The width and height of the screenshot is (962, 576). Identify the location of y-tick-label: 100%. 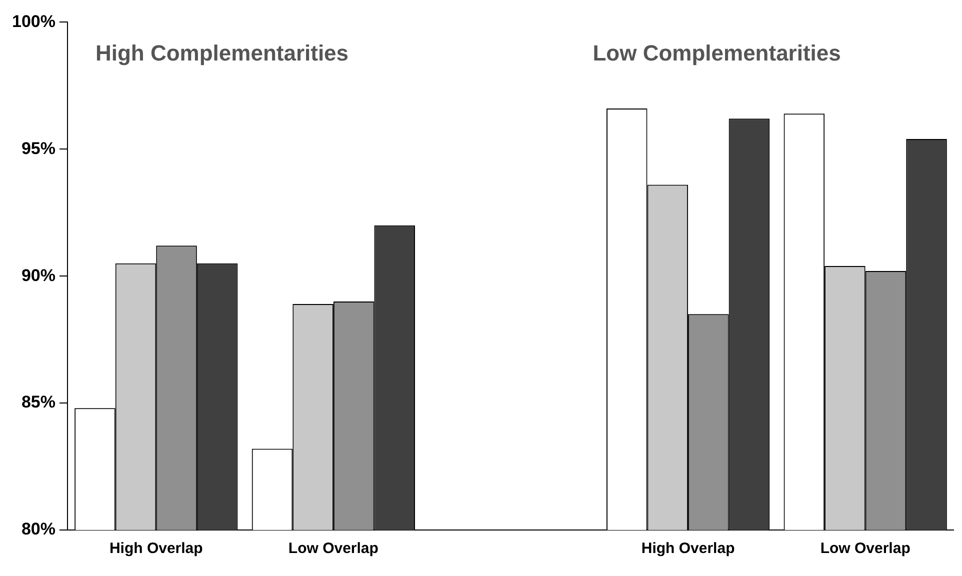
(34, 21).